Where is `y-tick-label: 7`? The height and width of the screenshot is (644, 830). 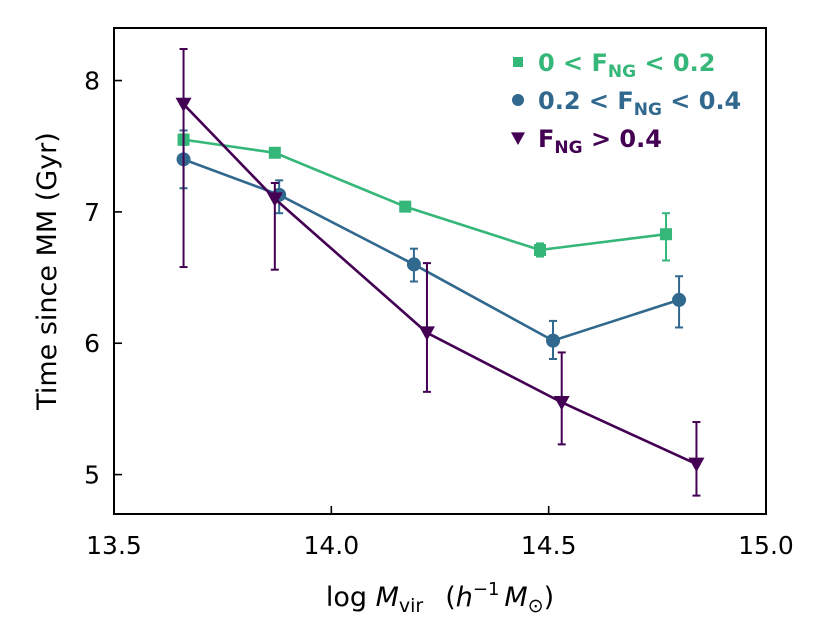 y-tick-label: 7 is located at coordinates (92, 212).